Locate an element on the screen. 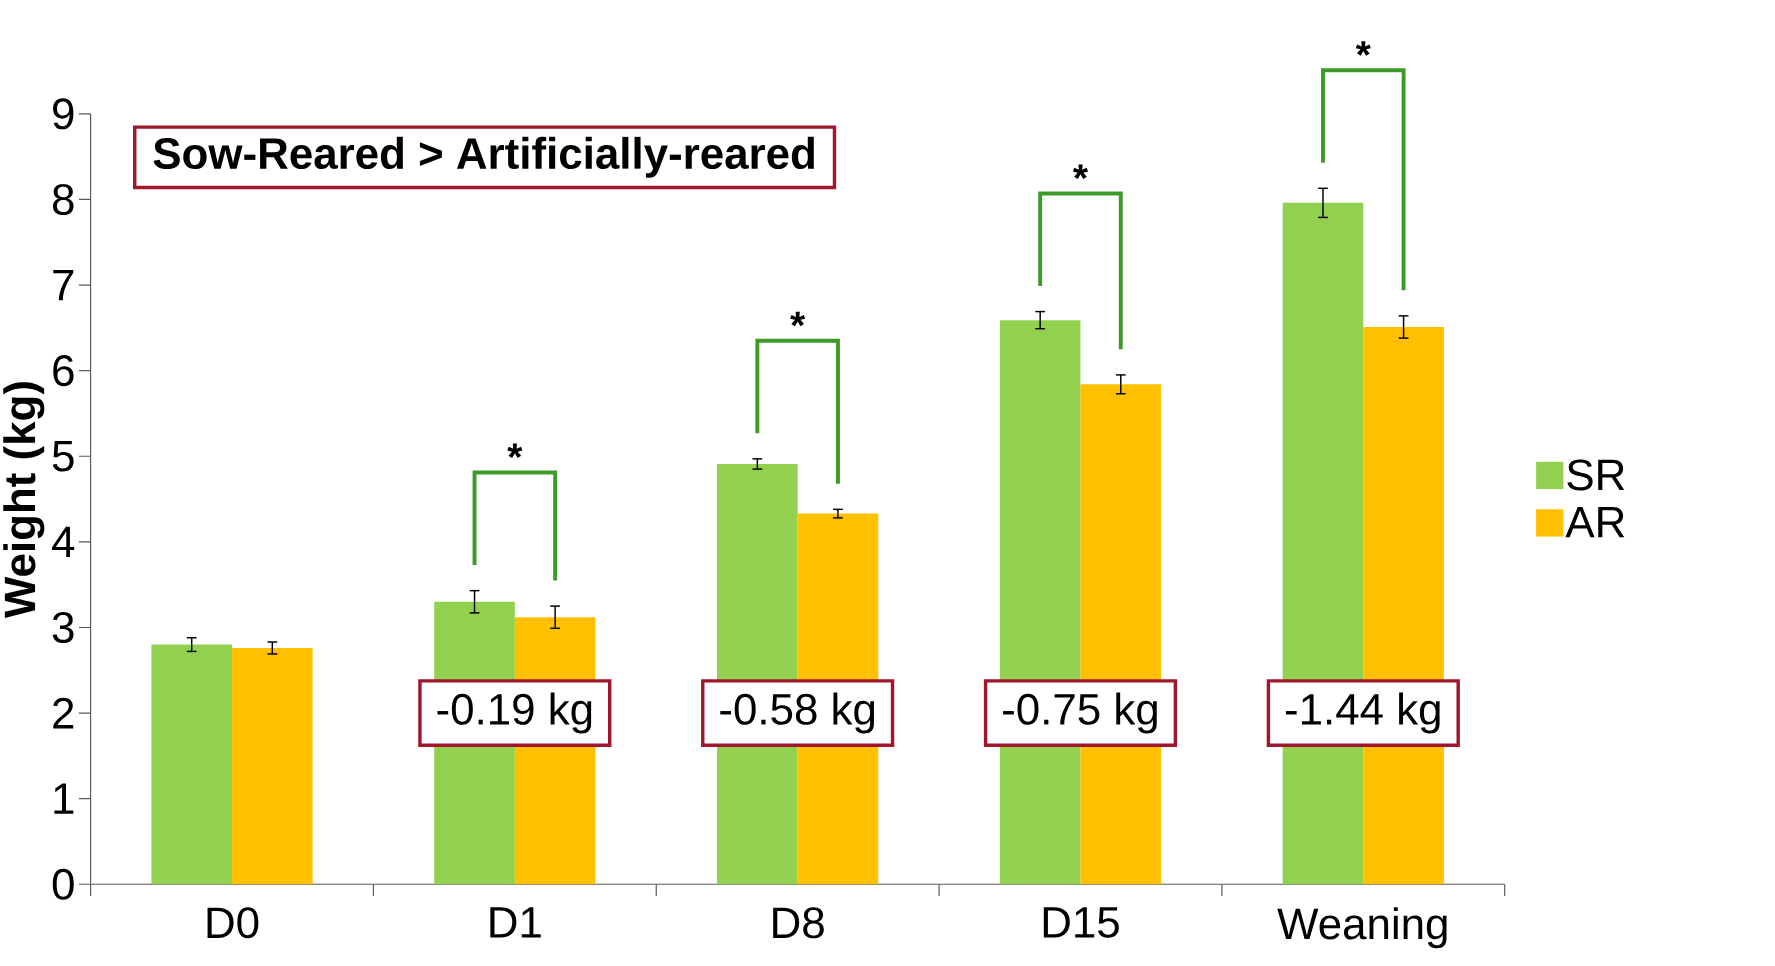 Image resolution: width=1775 pixels, height=966 pixels. y-tick-label: 5 is located at coordinates (63, 456).